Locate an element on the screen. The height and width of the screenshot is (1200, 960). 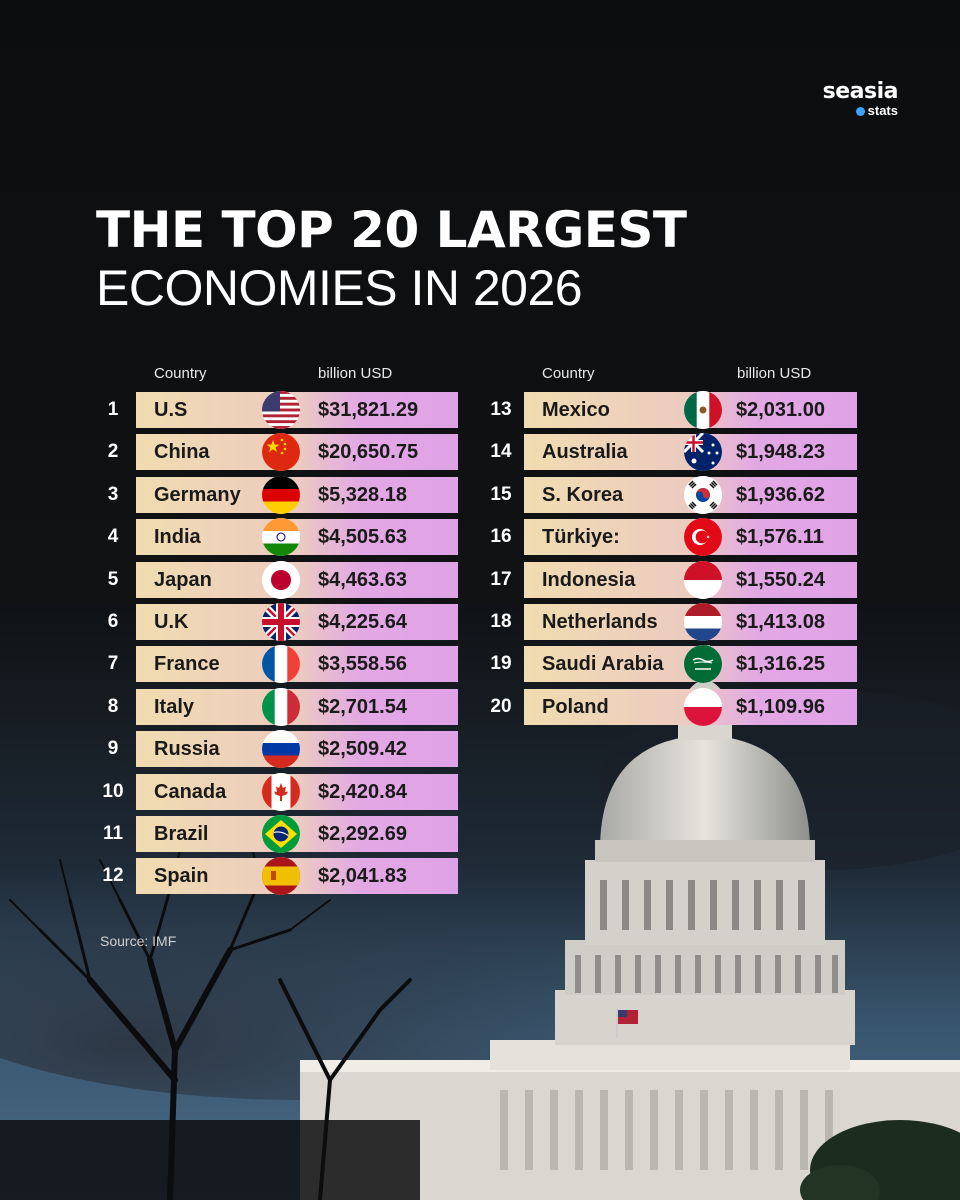
japan-flag-icon is located at coordinates (281, 579).